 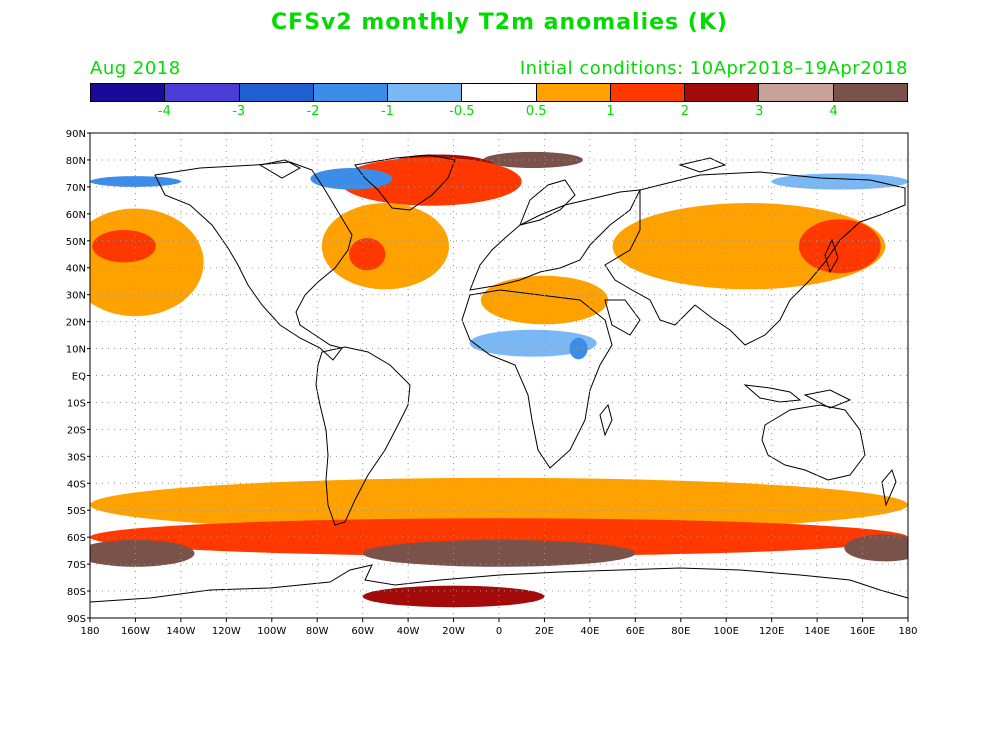 I want to click on longitude-tick-label: 160E, so click(x=862, y=631).